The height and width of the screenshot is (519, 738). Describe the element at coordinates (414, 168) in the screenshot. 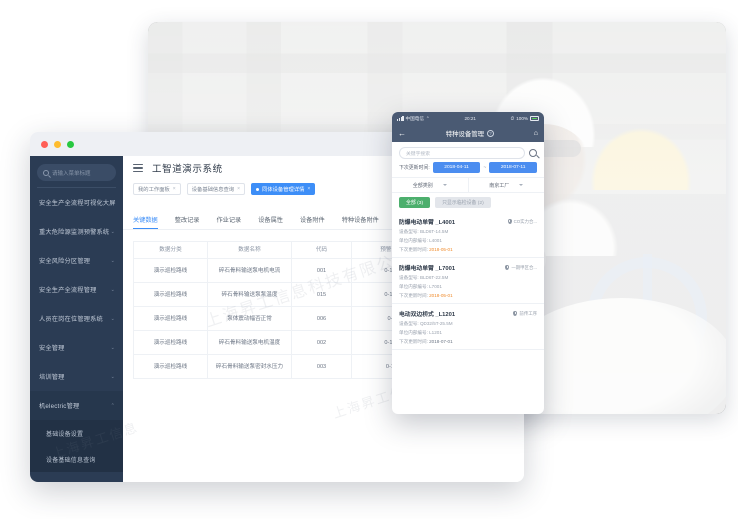

I see `date-filter-label: 下次更新时间:` at that location.